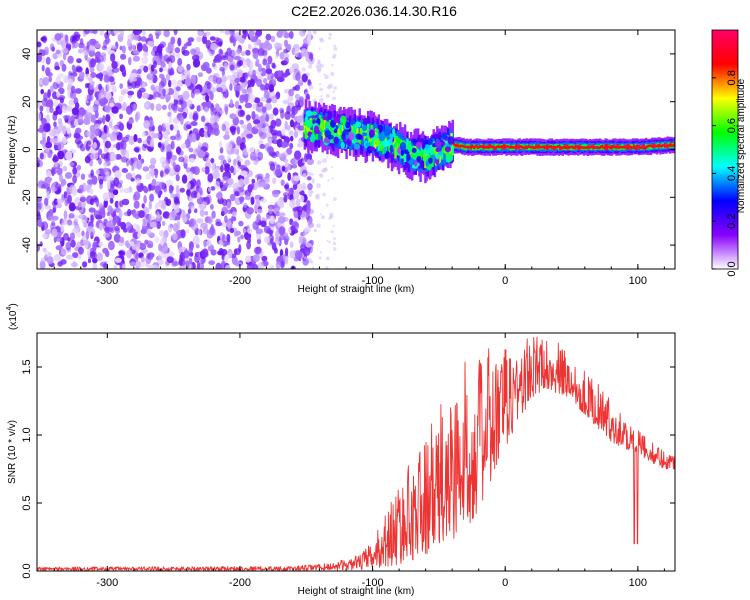  I want to click on y-tick-label: -20, so click(27, 197).